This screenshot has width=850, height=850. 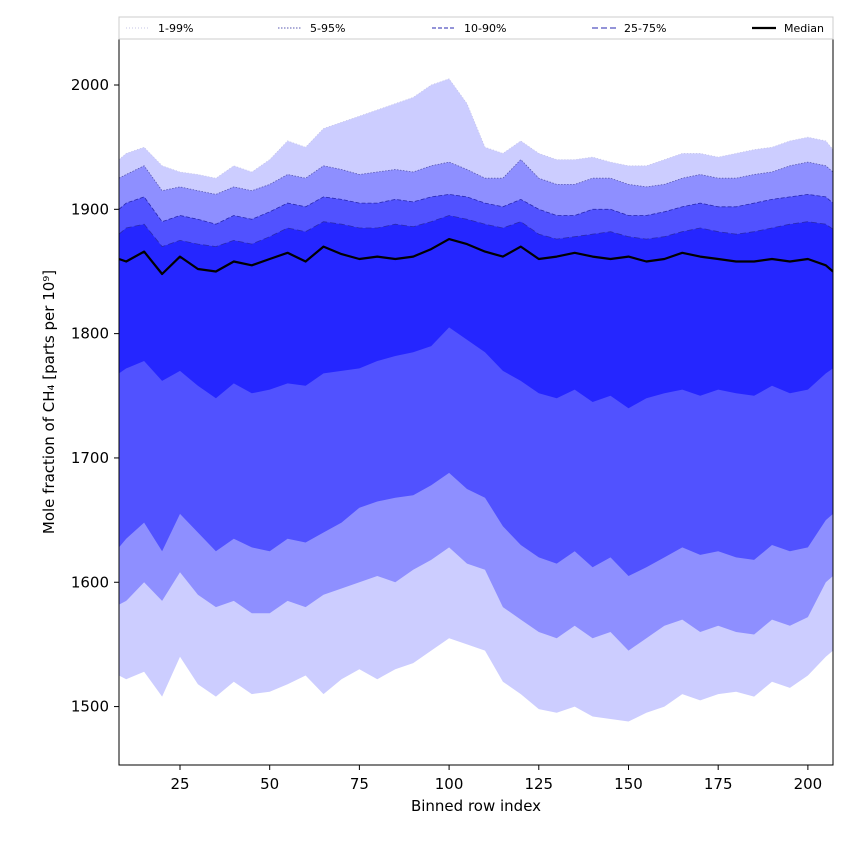 What do you see at coordinates (90, 85) in the screenshot?
I see `y-tick-label: 2000` at bounding box center [90, 85].